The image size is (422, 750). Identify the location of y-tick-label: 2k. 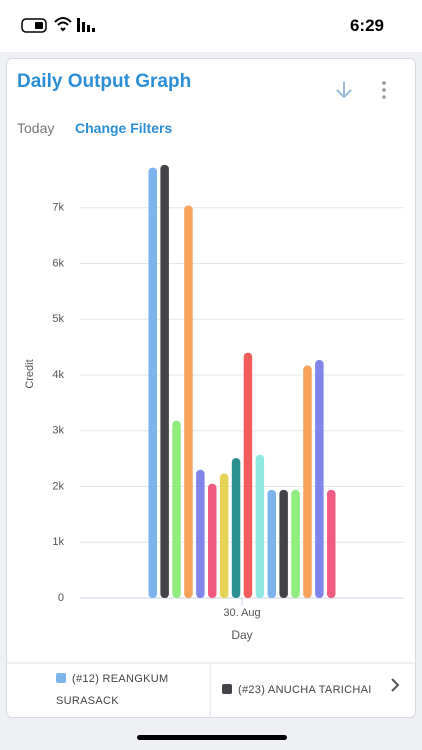
(58, 486).